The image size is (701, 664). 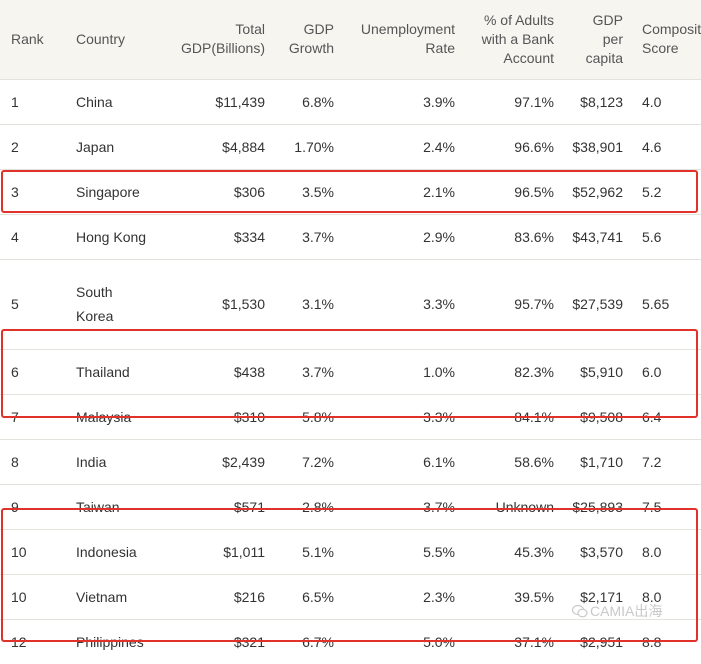 I want to click on cell-gdp-per-capita: $2,171, so click(x=601, y=596).